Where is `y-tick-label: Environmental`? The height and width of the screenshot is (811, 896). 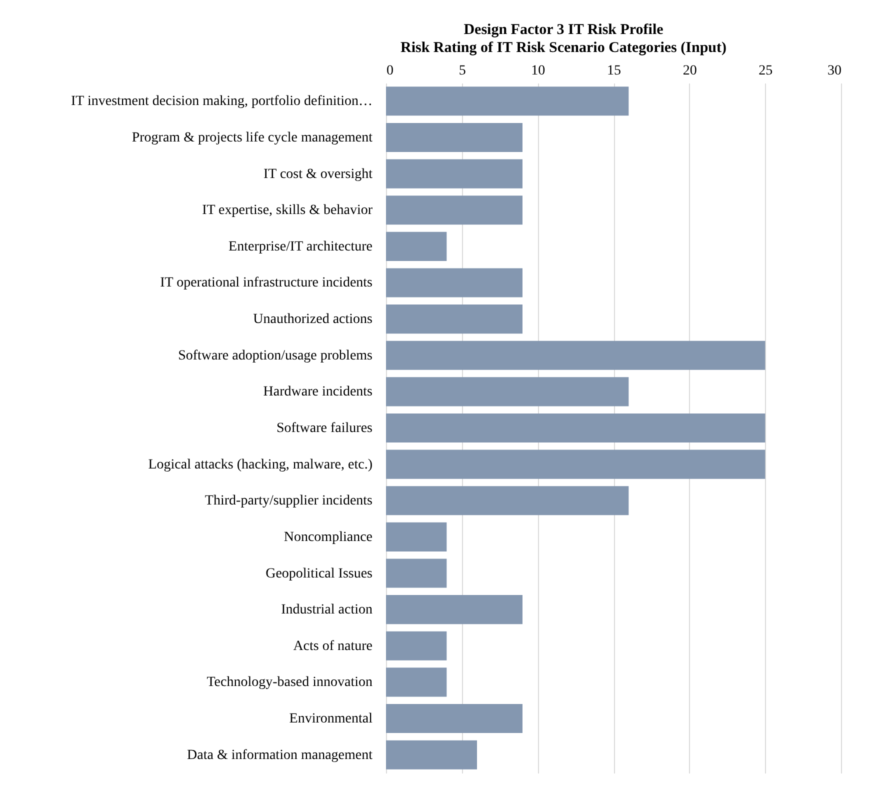
y-tick-label: Environmental is located at coordinates (331, 719).